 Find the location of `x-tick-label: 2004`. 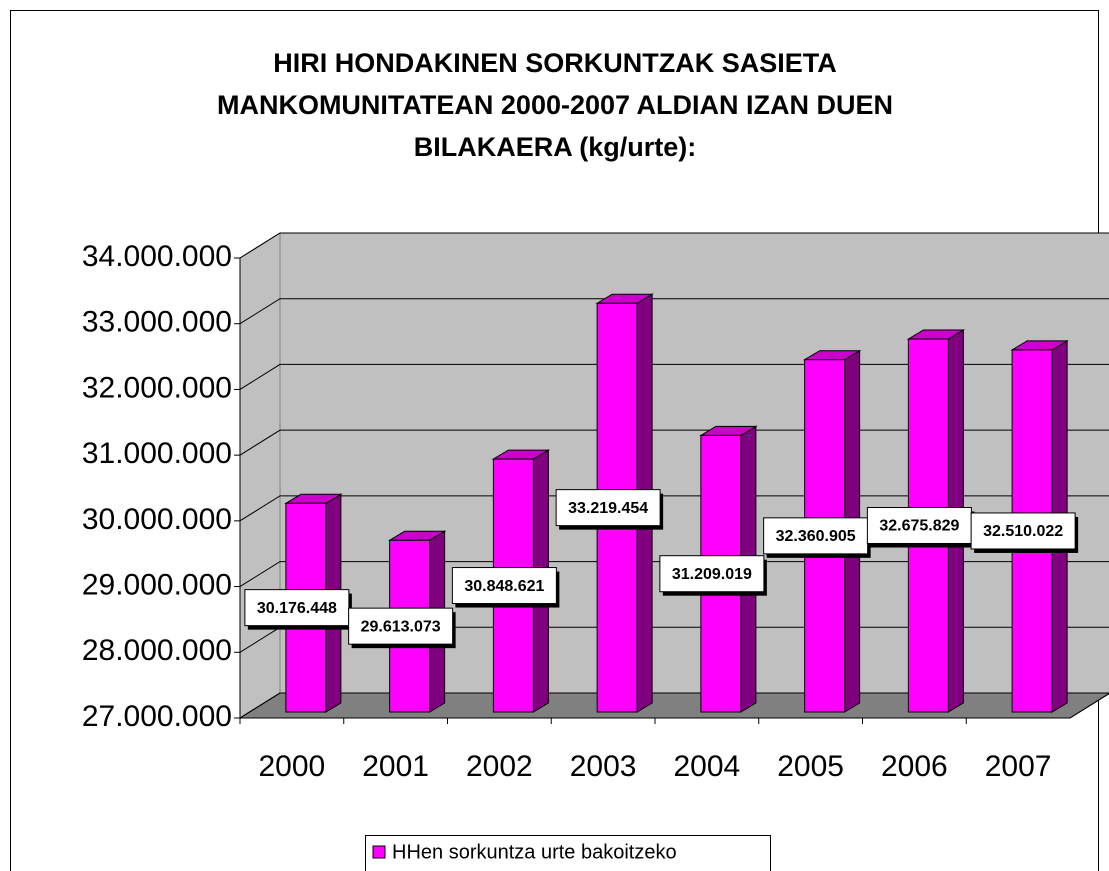

x-tick-label: 2004 is located at coordinates (707, 766).